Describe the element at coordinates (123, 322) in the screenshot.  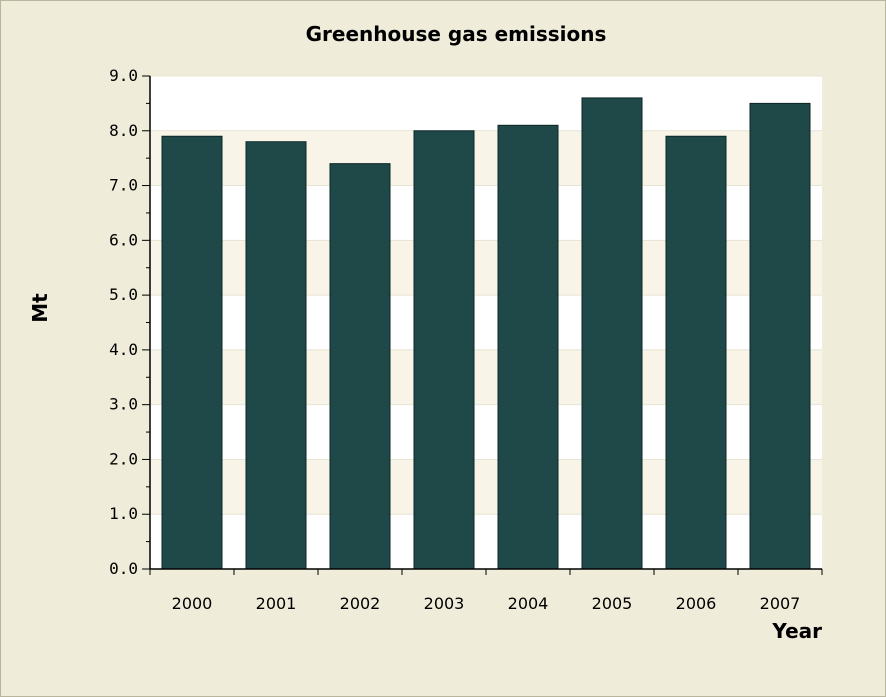
I see `y-tick-labels: 0.0 1.0 2.0 3.0 4.0 5.0 6.0 7.0 8.0 9.0` at that location.